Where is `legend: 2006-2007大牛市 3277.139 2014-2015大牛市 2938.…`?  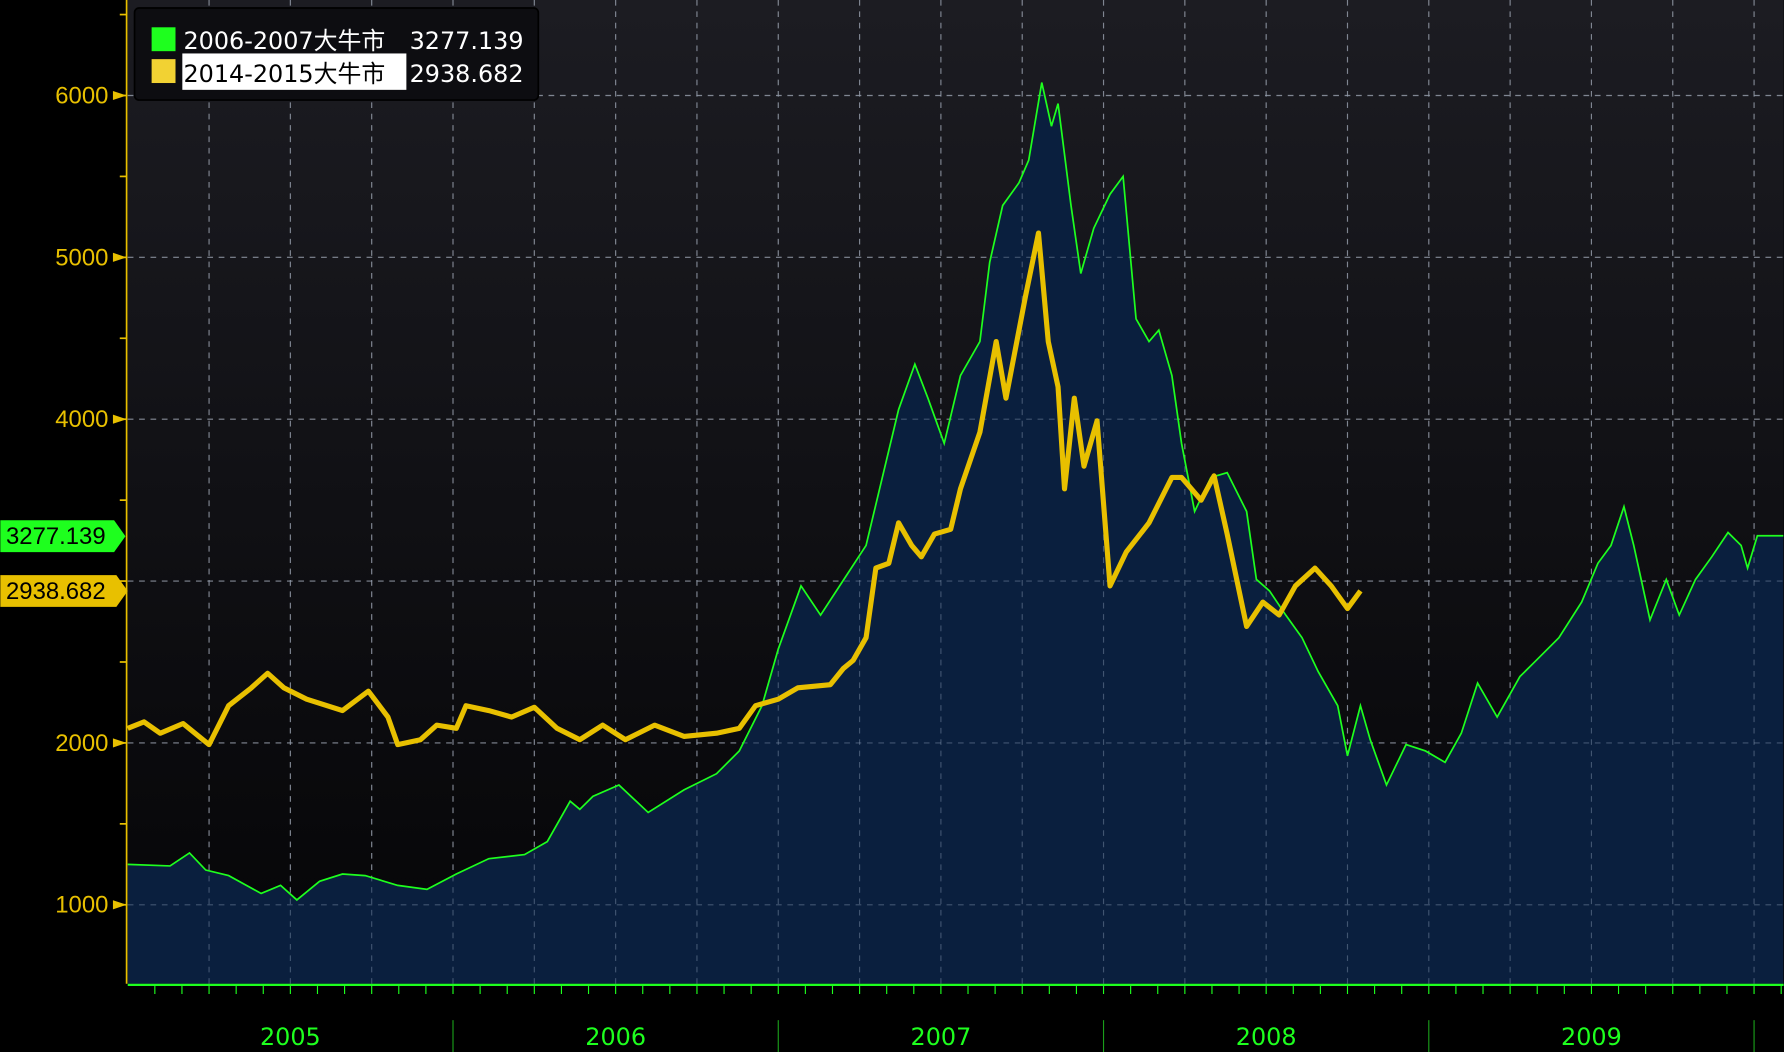
legend: 2006-2007大牛市 3277.139 2014-2015大牛市 2938.… is located at coordinates (336, 54).